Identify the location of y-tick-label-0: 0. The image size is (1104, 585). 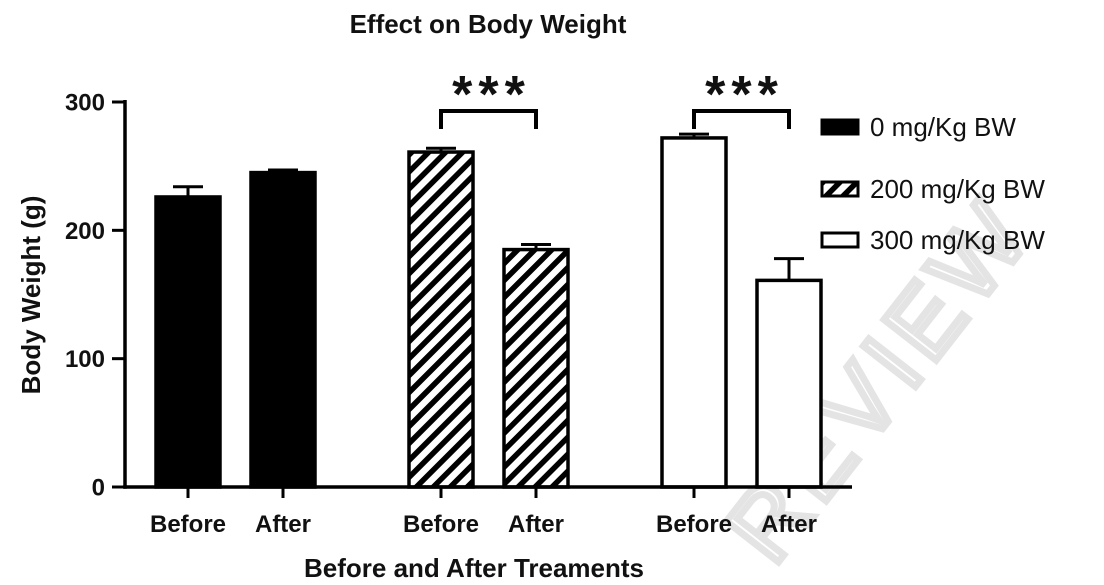
(98, 488).